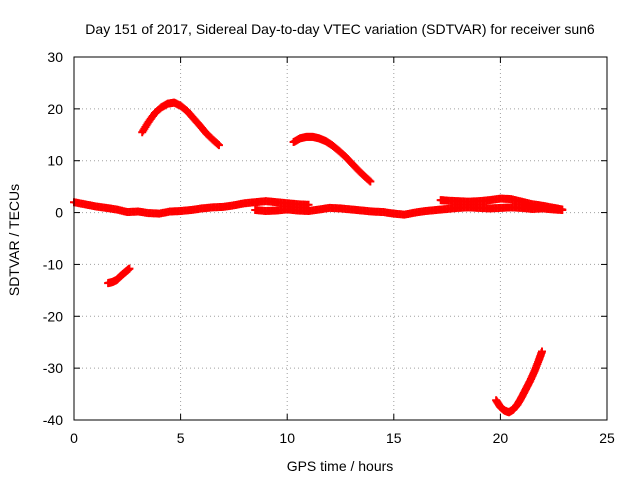 This screenshot has height=480, width=640. Describe the element at coordinates (59, 213) in the screenshot. I see `y-tick-label: 0` at that location.